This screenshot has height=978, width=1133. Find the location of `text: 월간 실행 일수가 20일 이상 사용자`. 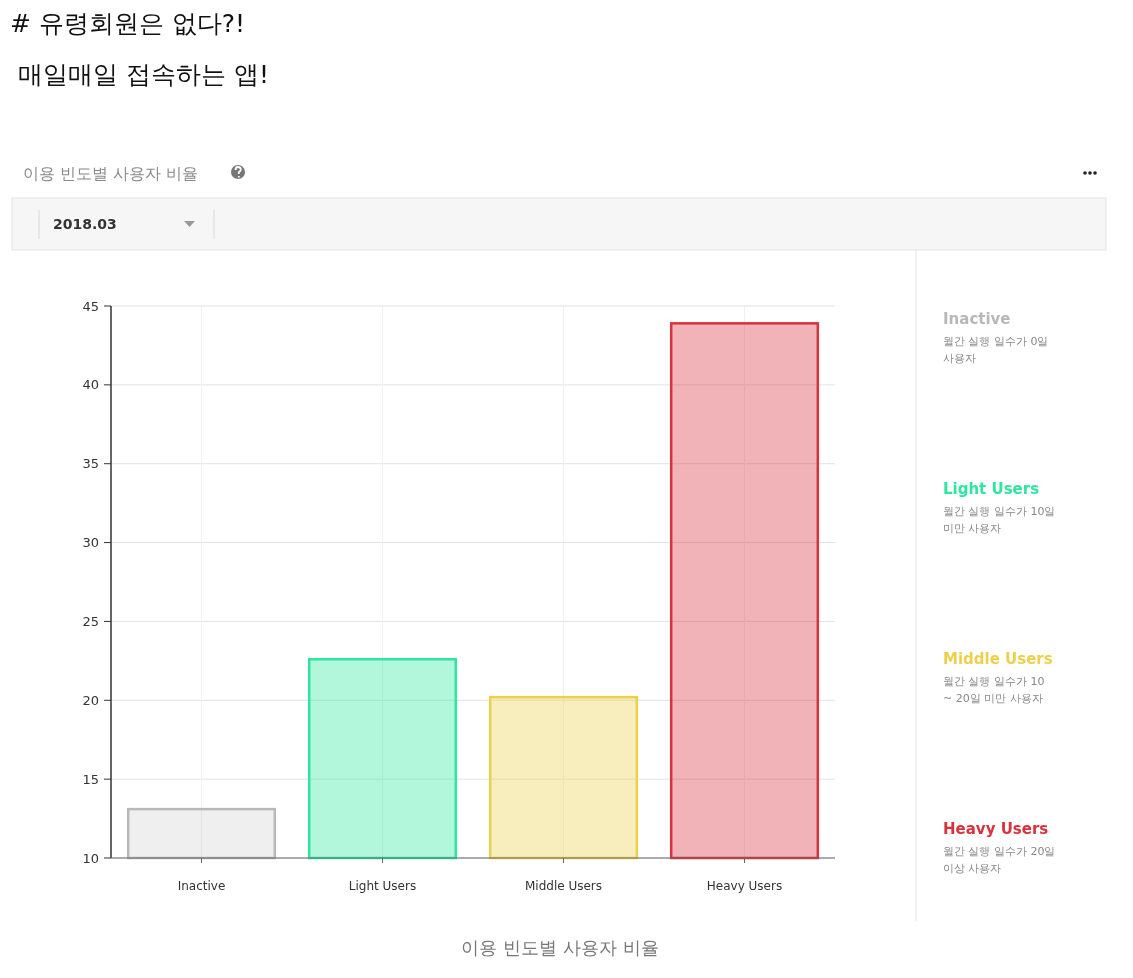

text: 월간 실행 일수가 20일 이상 사용자 is located at coordinates (999, 860).